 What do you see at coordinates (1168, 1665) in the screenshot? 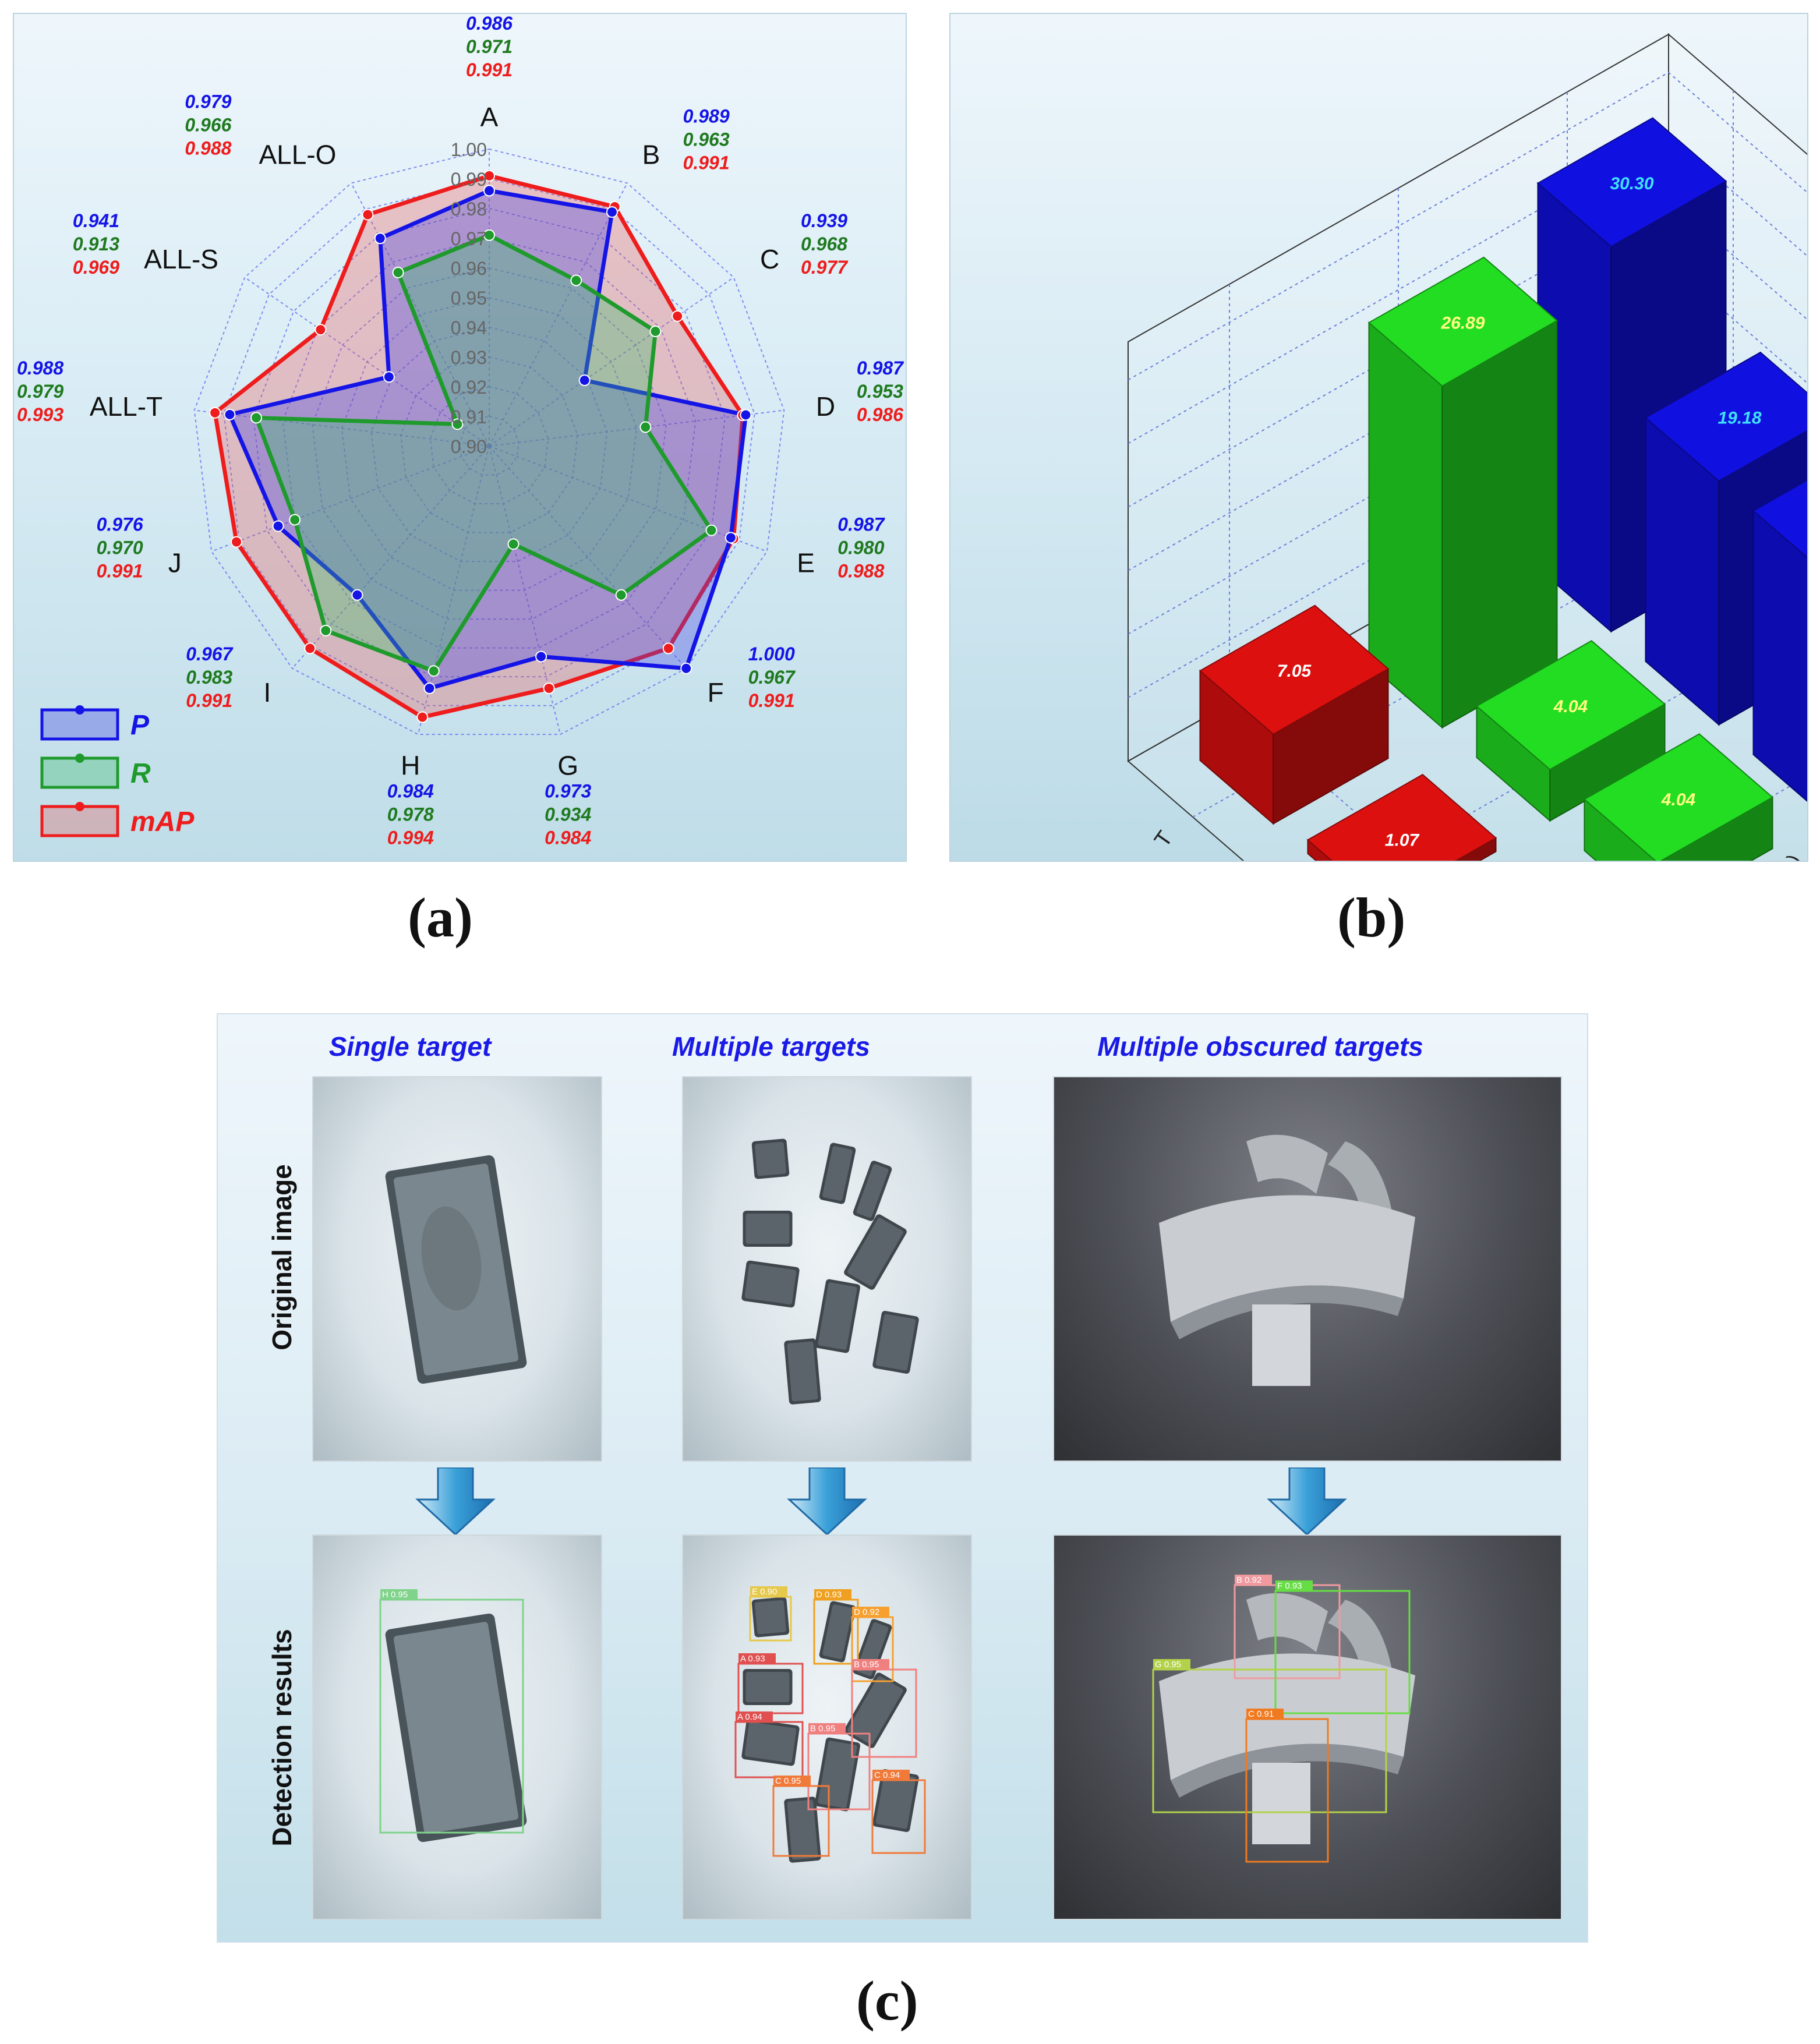
I see `detection-label: G 0.95` at bounding box center [1168, 1665].